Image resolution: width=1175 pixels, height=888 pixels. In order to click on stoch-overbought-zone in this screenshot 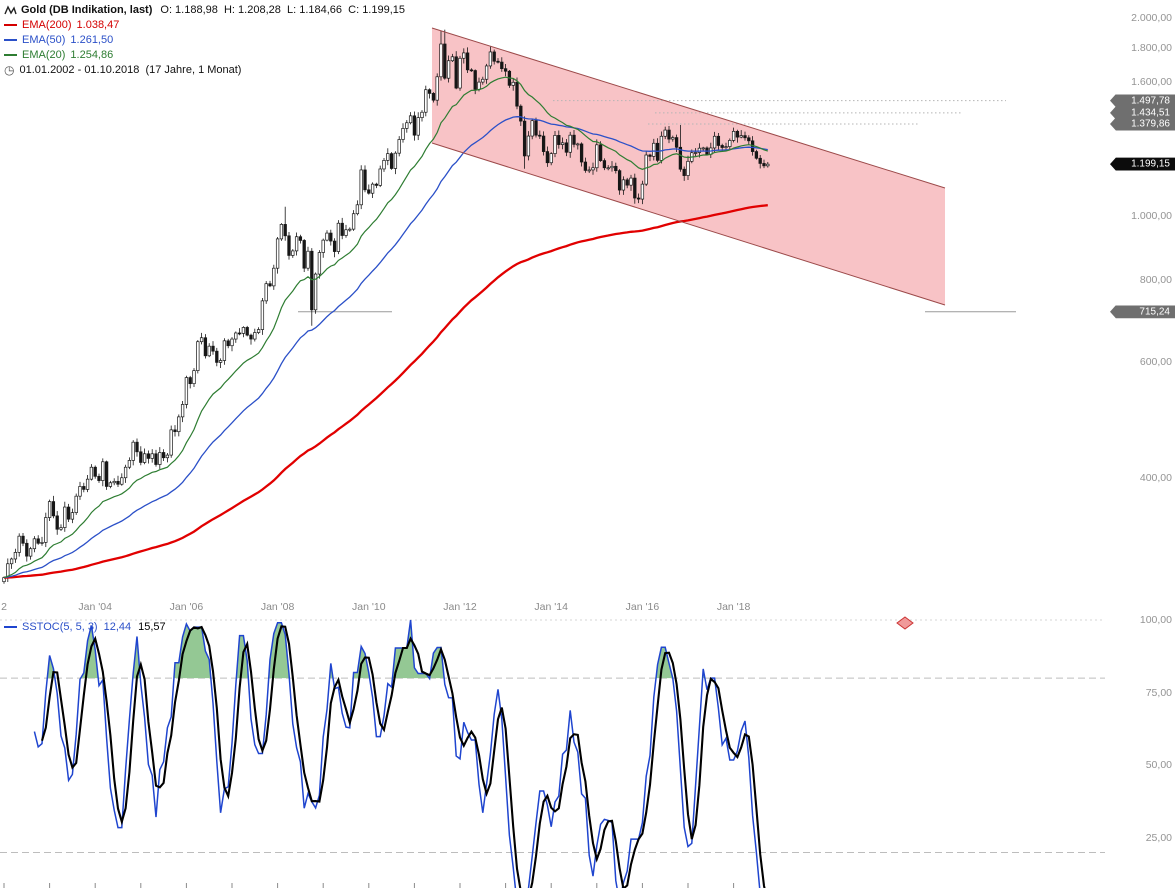, I will do `click(136, 657)`.